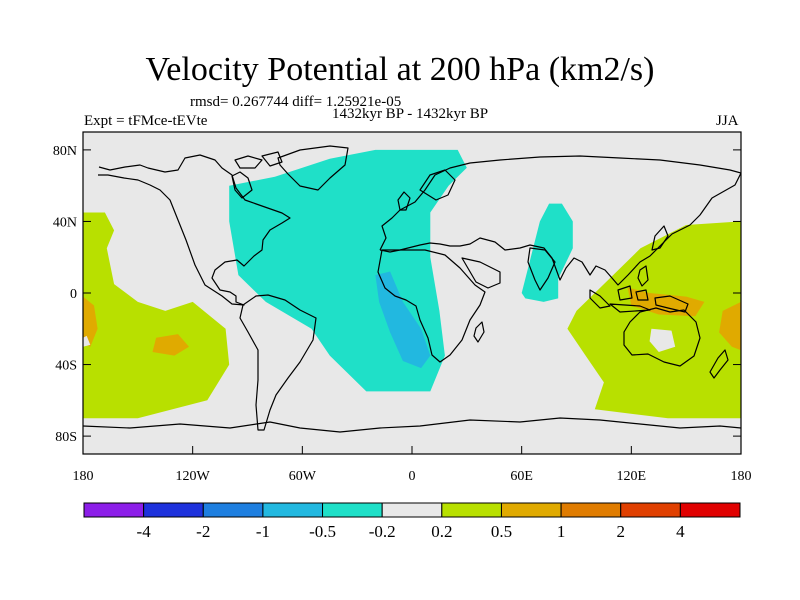  Describe the element at coordinates (90, 321) in the screenshot. I see `region-west-pacific-positive-core` at that location.